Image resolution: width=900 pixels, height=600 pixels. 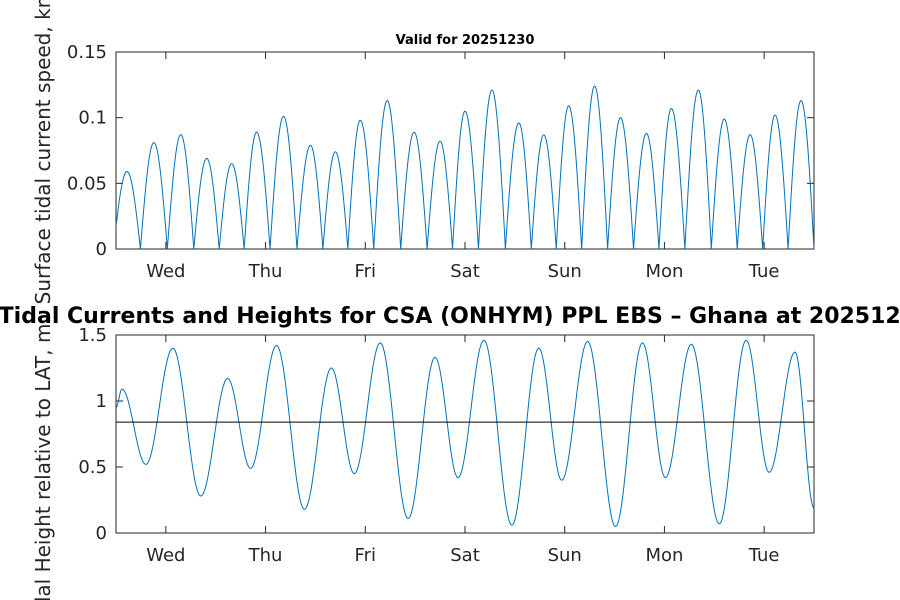 I want to click on y-tick-label: 0.15, so click(x=87, y=52).